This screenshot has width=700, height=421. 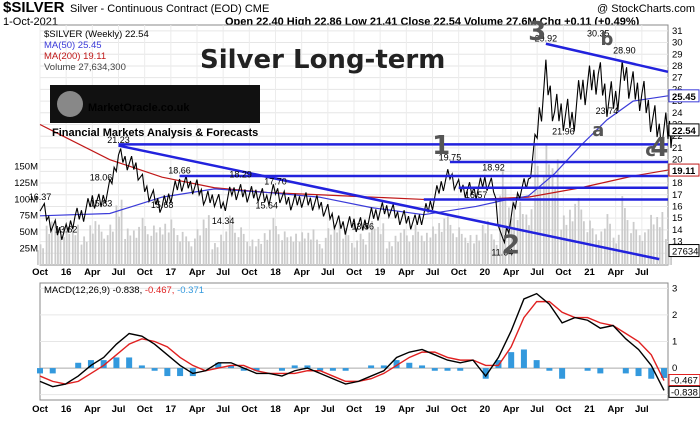 I want to click on volume-tag-label: 27634, so click(x=685, y=252).